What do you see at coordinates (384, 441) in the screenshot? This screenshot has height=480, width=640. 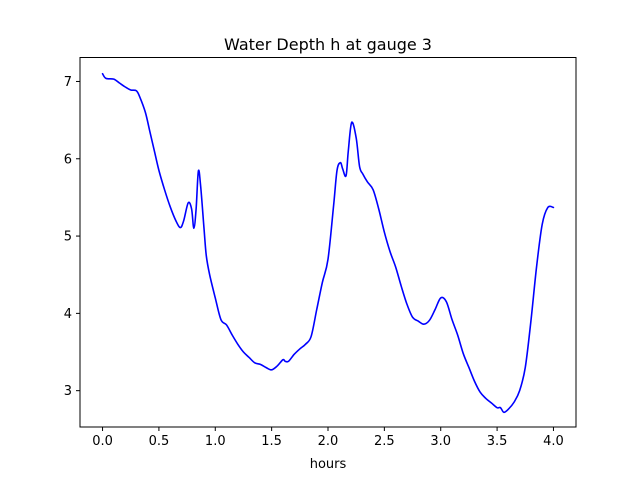 I see `x-tick-label: 2.5` at bounding box center [384, 441].